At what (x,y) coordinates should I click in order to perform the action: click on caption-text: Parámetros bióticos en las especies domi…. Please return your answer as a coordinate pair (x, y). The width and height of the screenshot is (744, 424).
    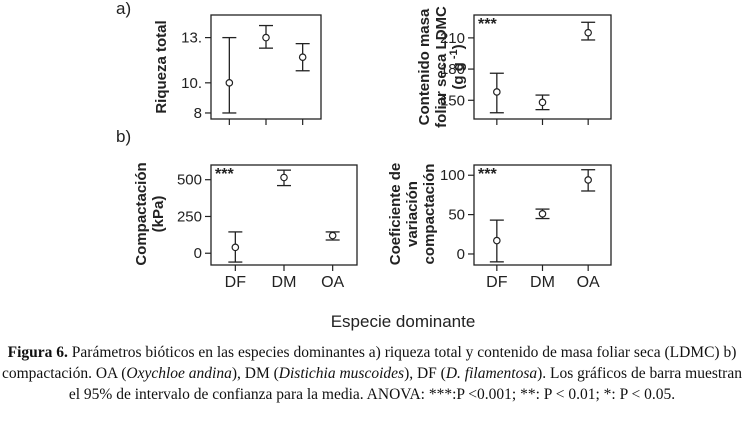
    Looking at the image, I should click on (369, 363).